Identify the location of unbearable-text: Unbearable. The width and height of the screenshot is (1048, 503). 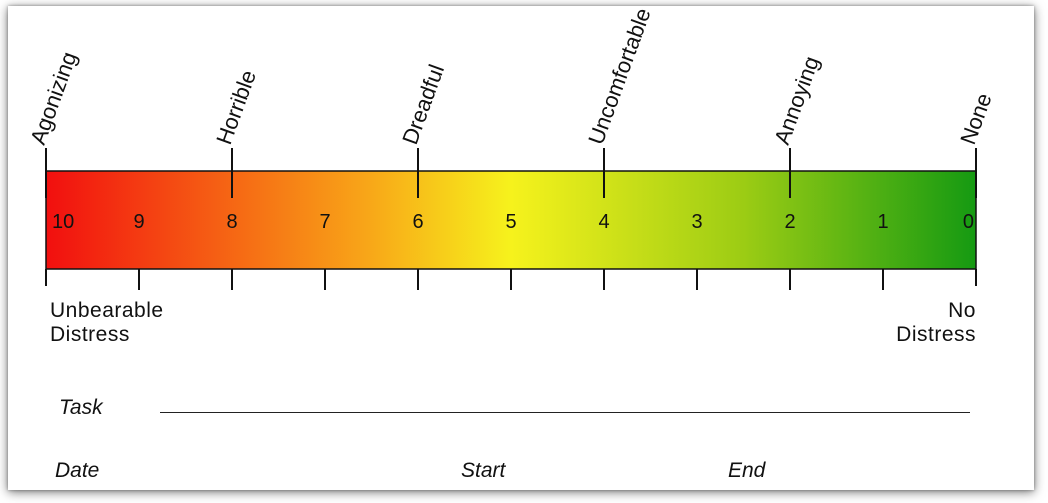
(107, 310).